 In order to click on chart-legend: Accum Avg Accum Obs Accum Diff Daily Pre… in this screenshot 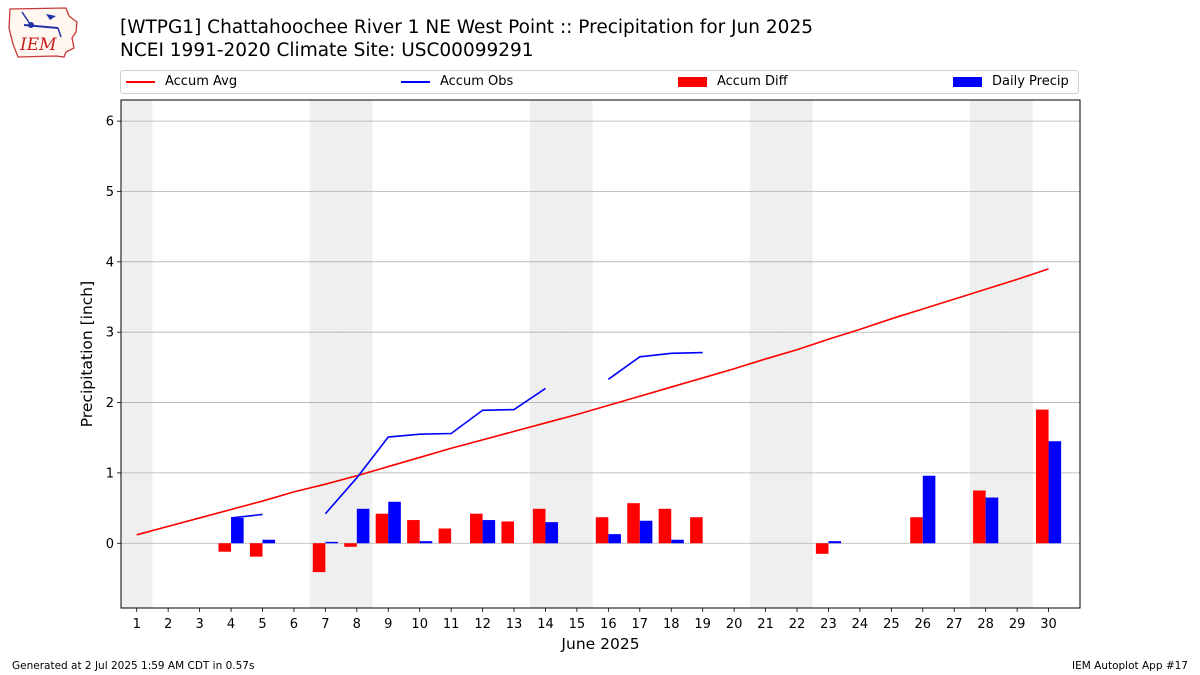, I will do `click(599, 82)`.